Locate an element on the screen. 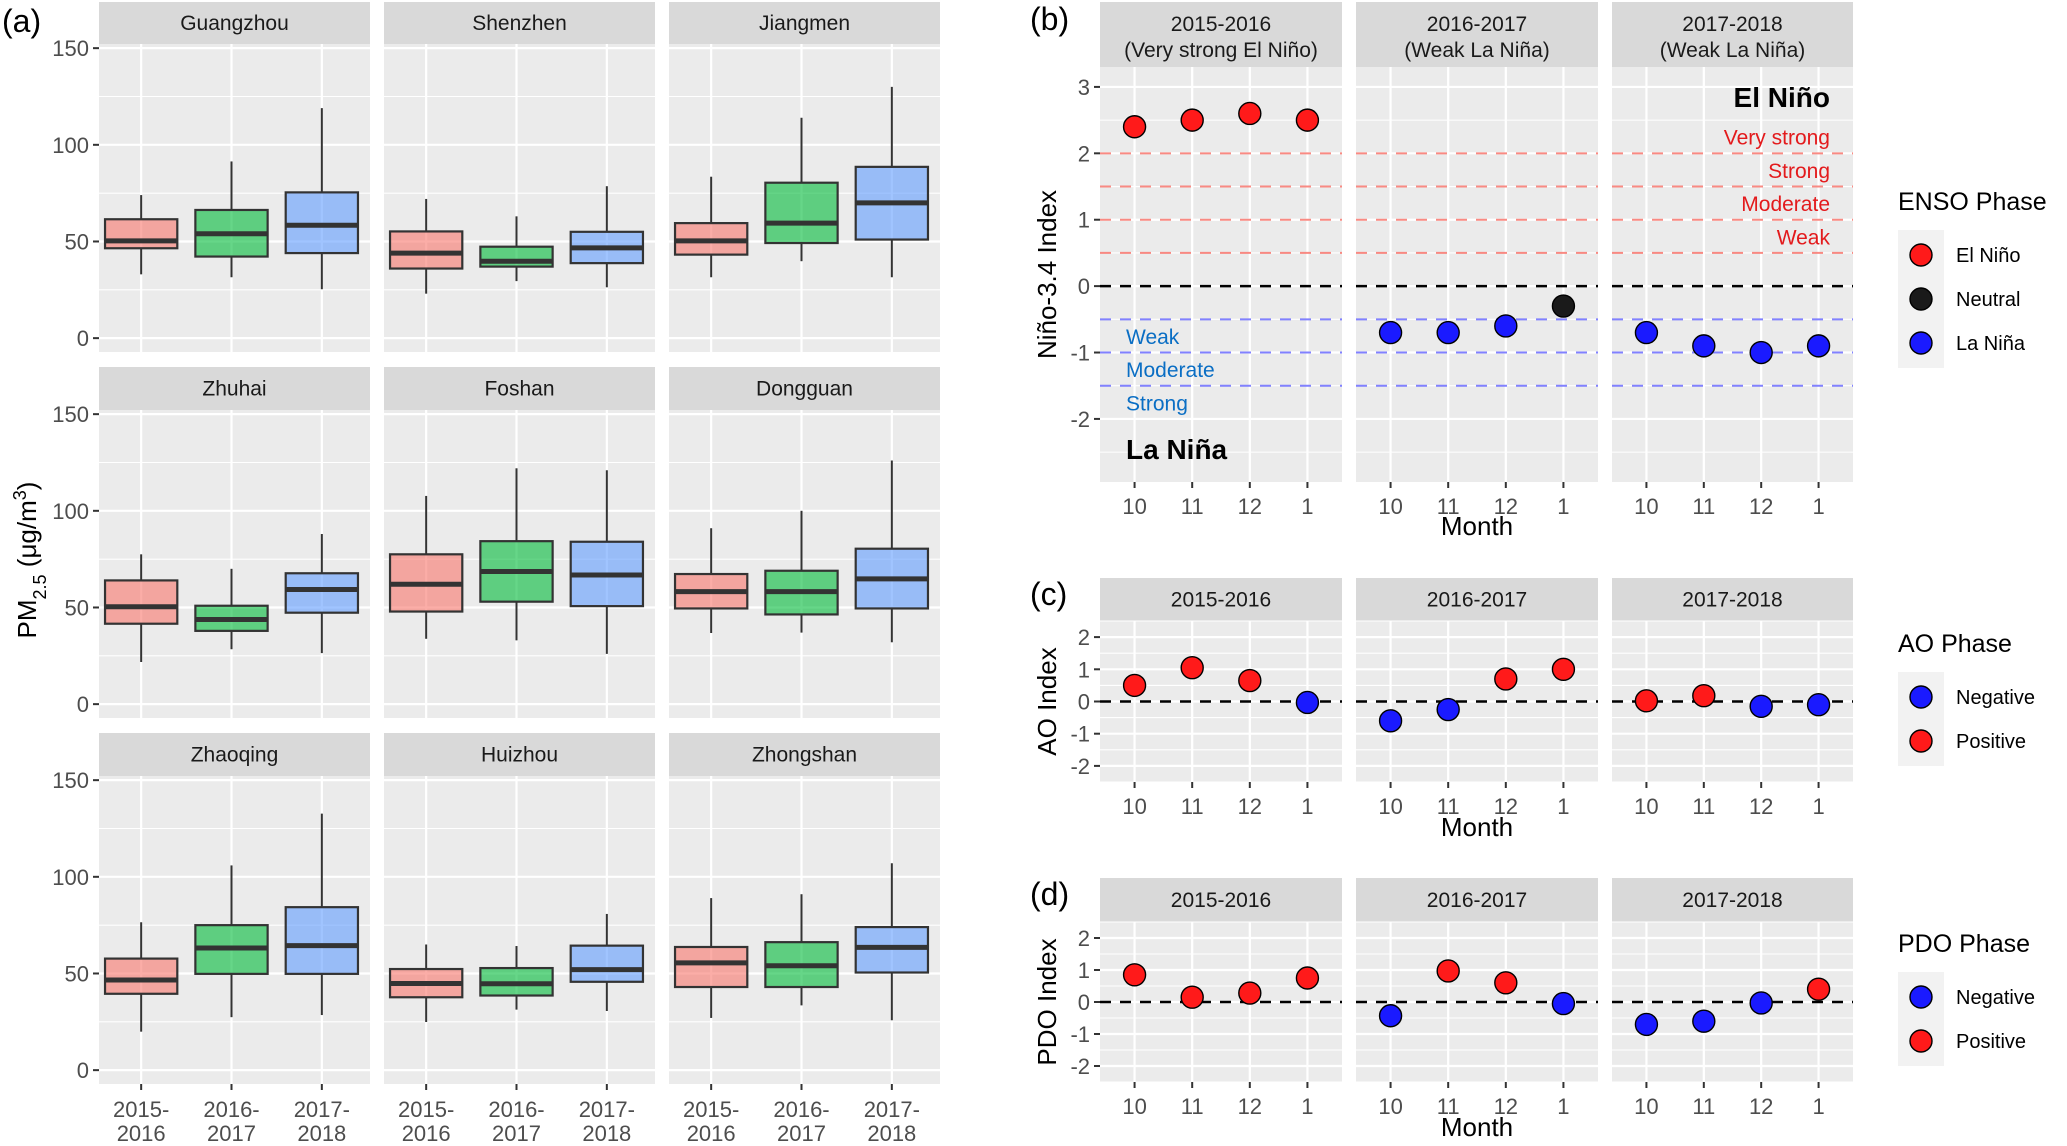  facet-2017-2018: 2017-2018 (Weak La Niña) 10 11 12 1 is located at coordinates (1732, 260).